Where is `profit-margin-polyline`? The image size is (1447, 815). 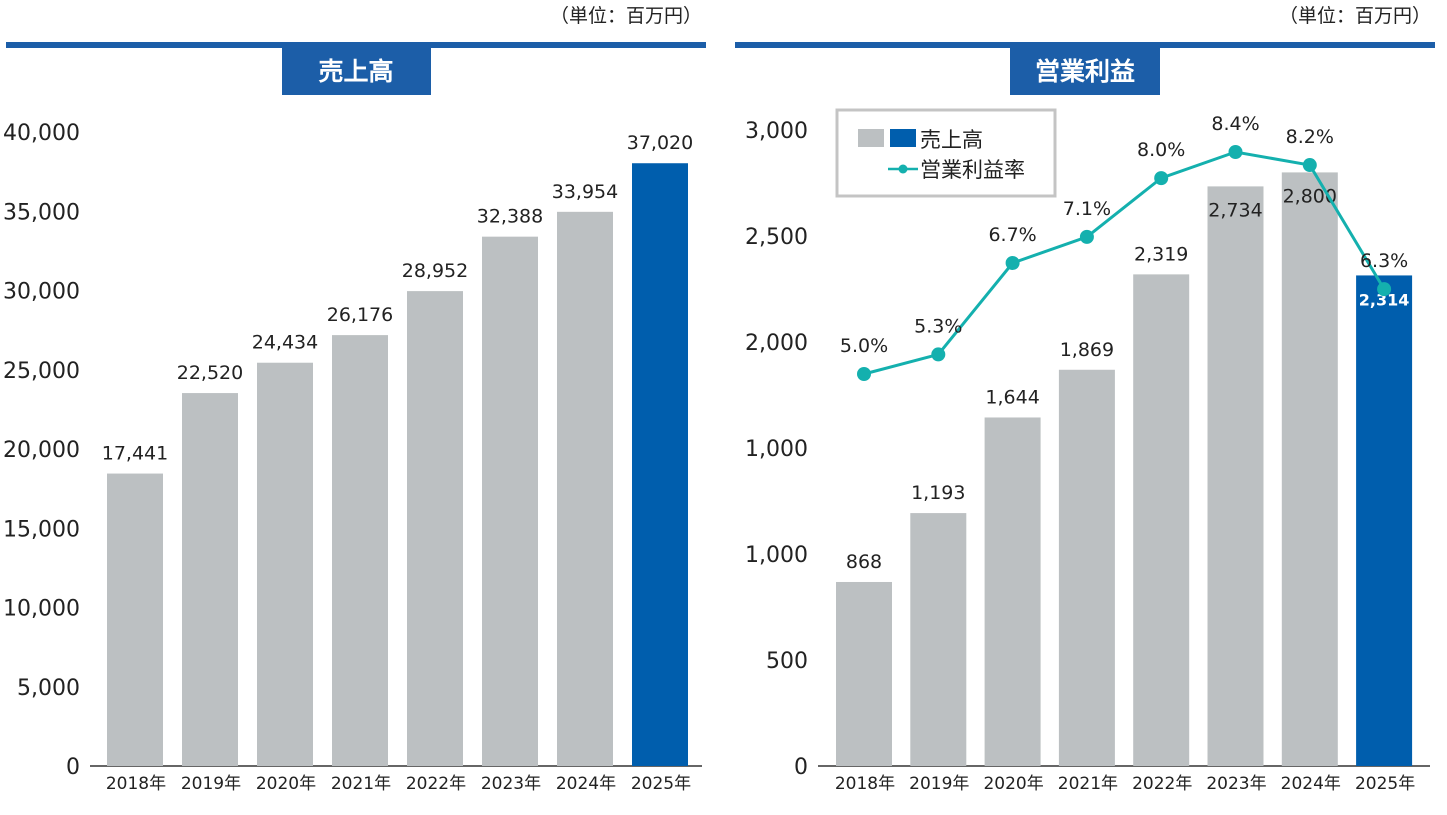 profit-margin-polyline is located at coordinates (1124, 263).